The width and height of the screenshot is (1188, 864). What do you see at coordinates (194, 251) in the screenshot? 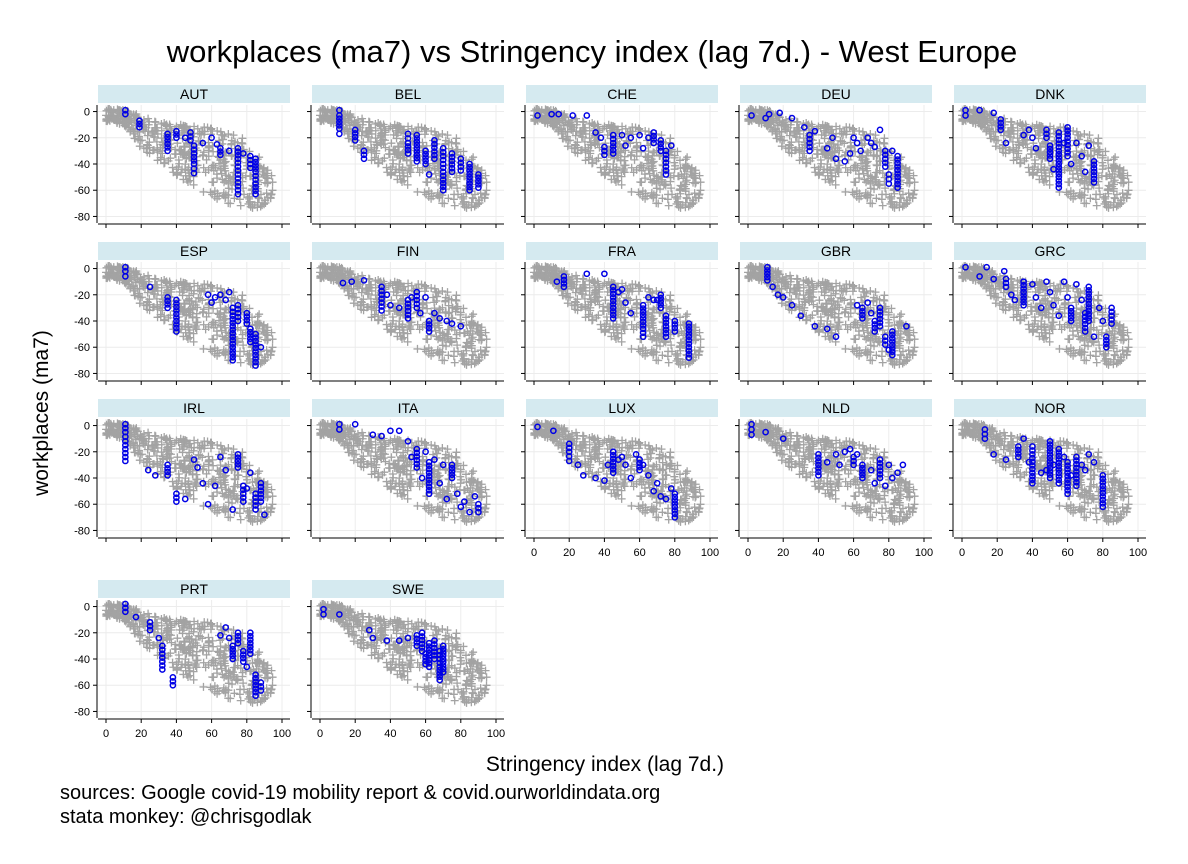
I see `facet-label: ESP` at bounding box center [194, 251].